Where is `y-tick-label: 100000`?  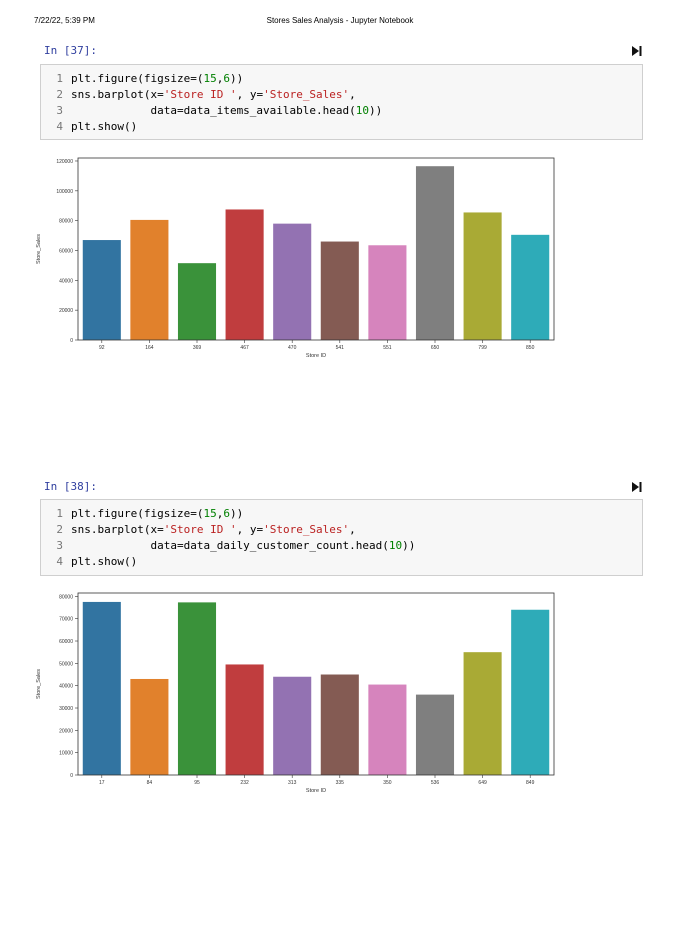 y-tick-label: 100000 is located at coordinates (64, 192).